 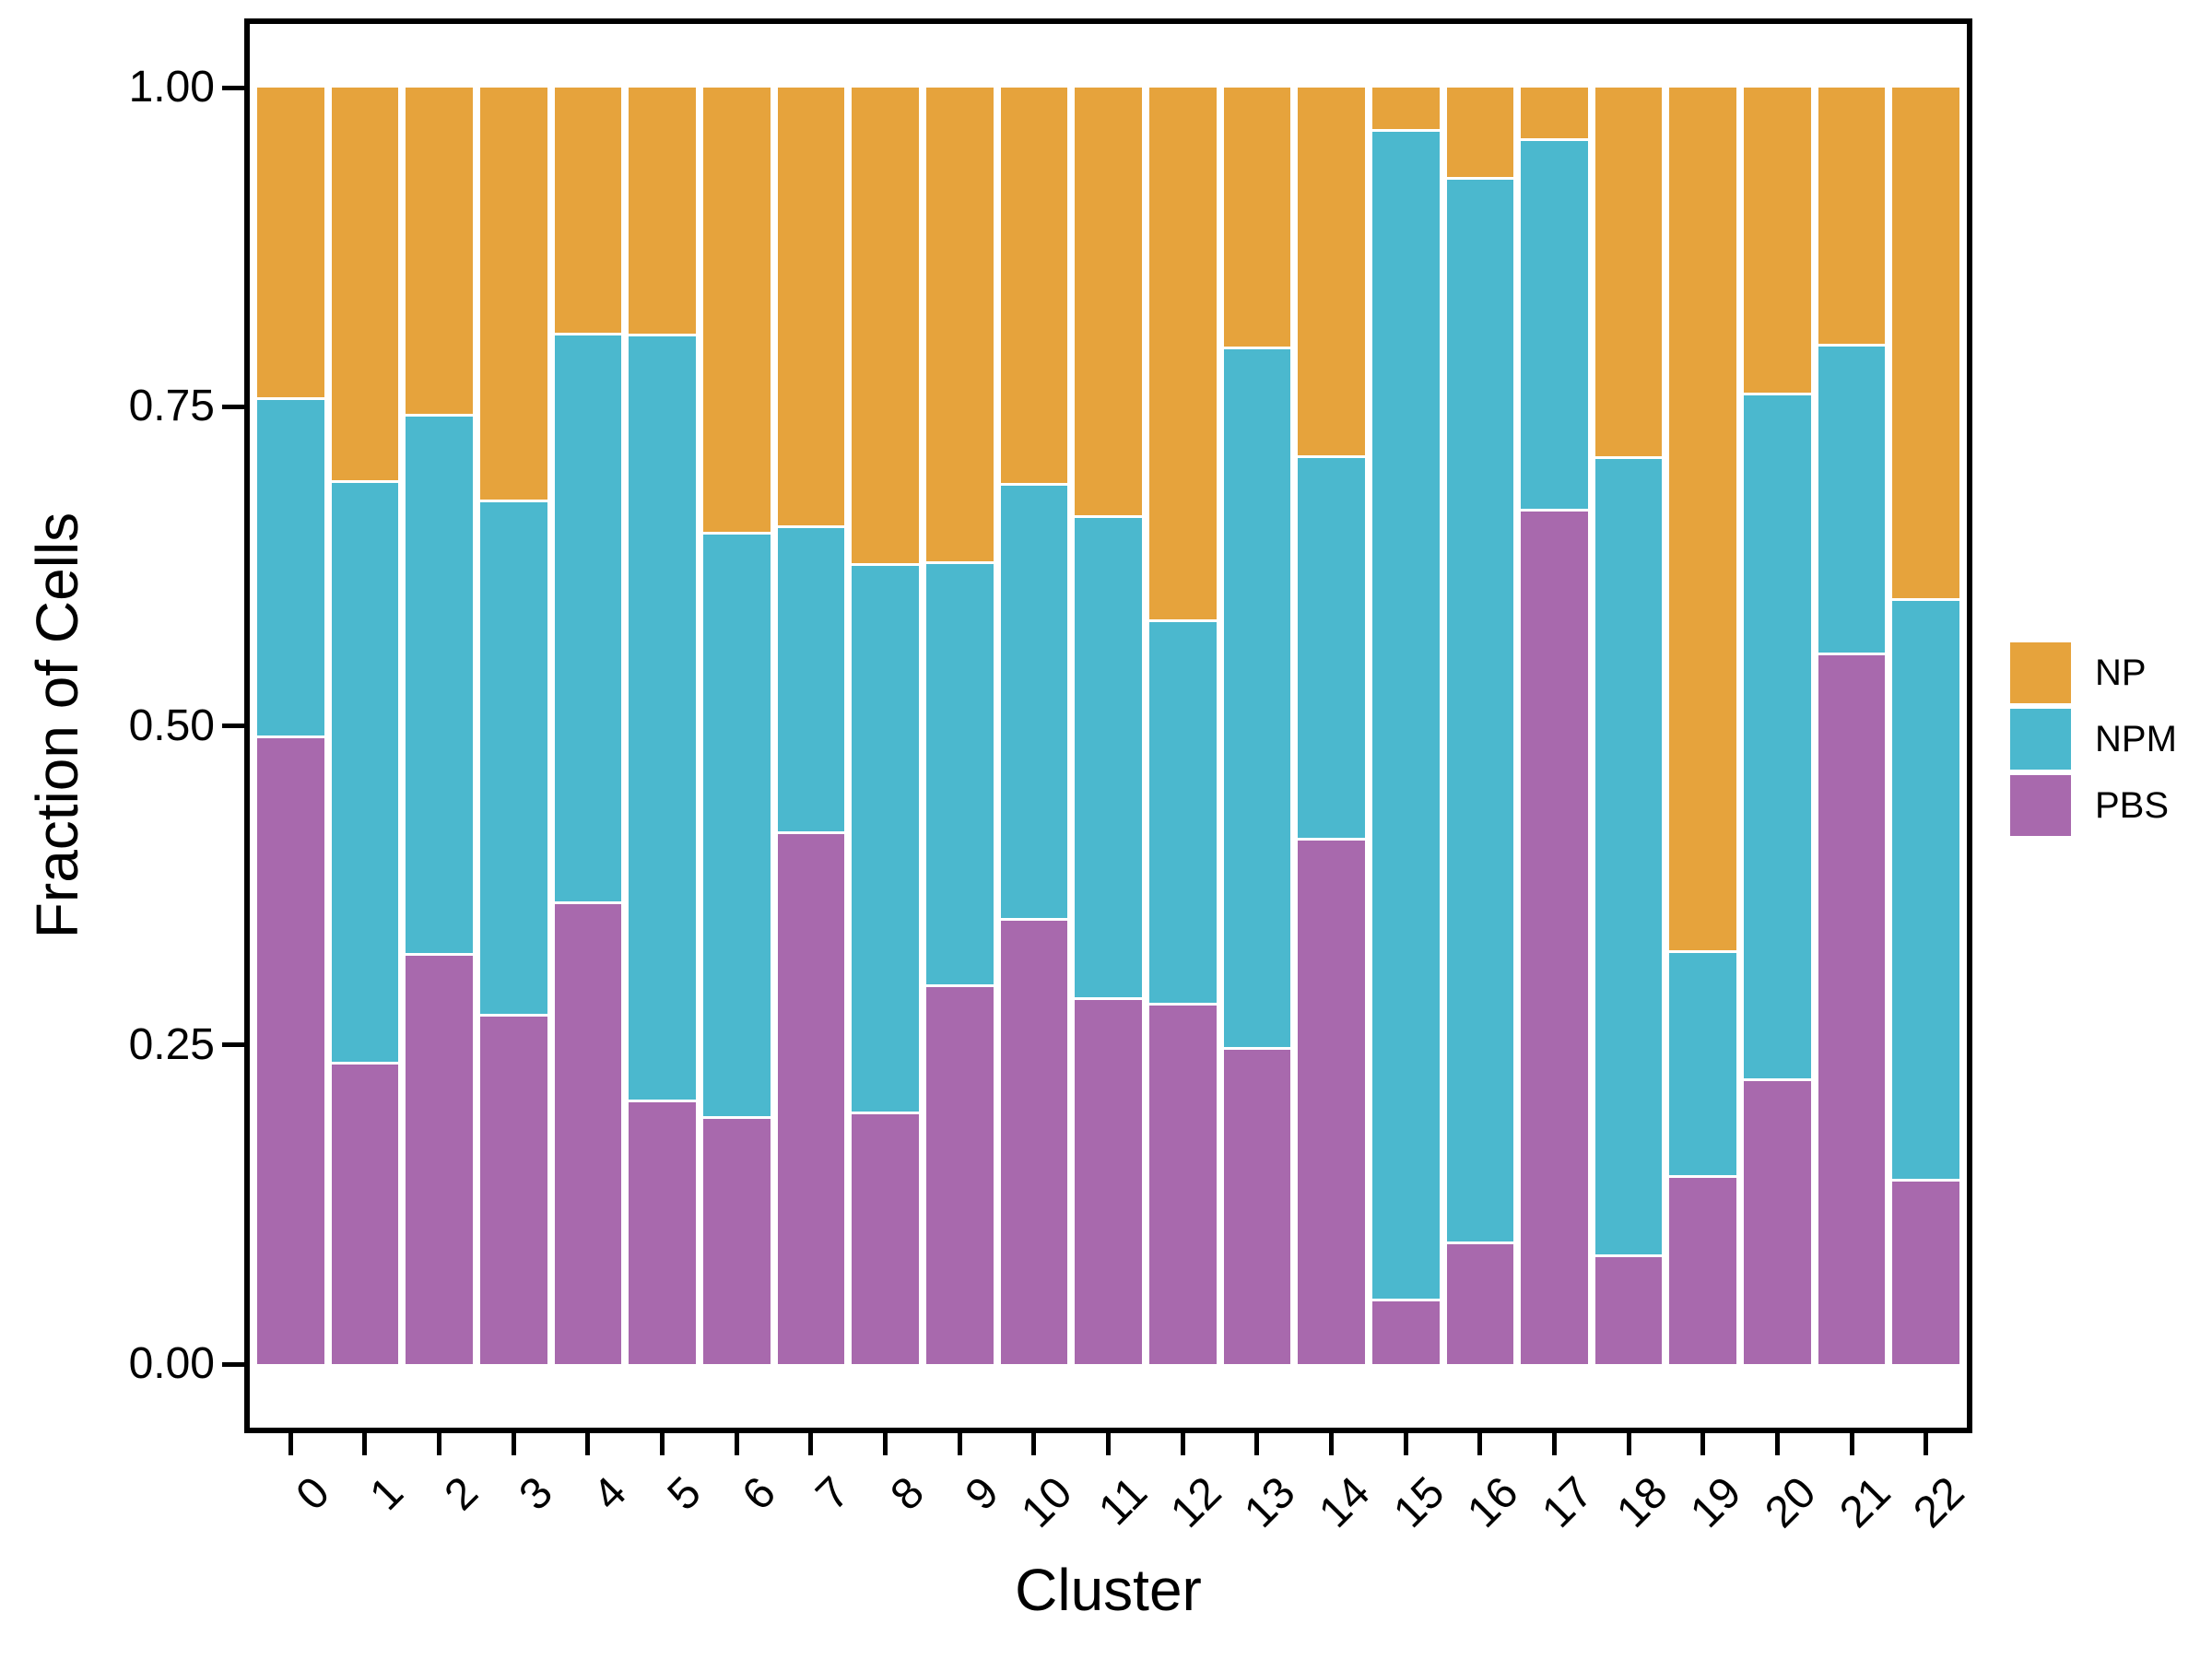 I want to click on x-tick-label-5: 5, so click(x=684, y=1494).